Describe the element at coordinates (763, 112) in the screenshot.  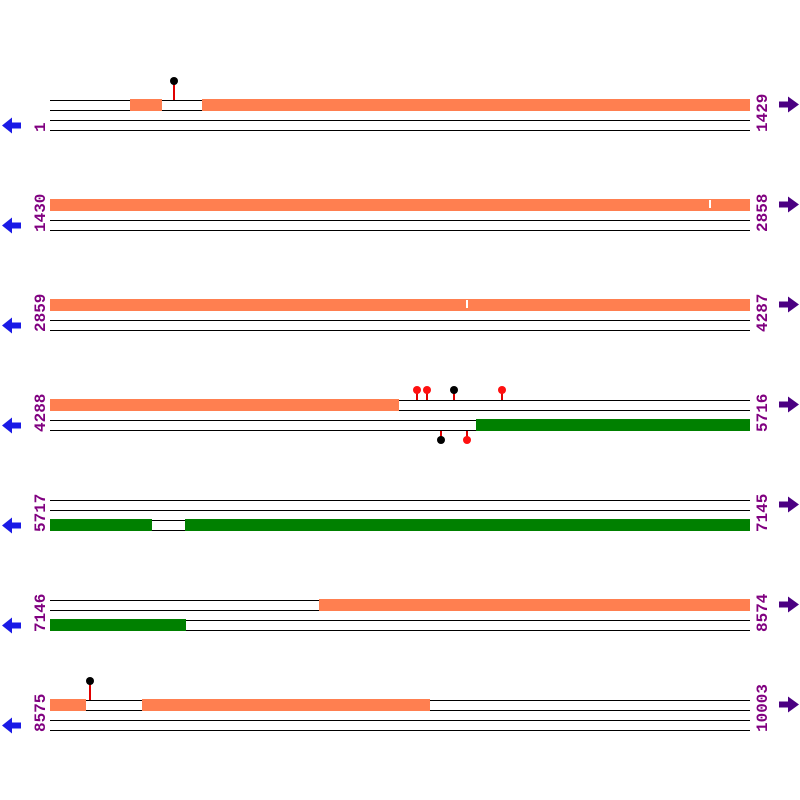
I see `row-end-coordinate: 1429` at that location.